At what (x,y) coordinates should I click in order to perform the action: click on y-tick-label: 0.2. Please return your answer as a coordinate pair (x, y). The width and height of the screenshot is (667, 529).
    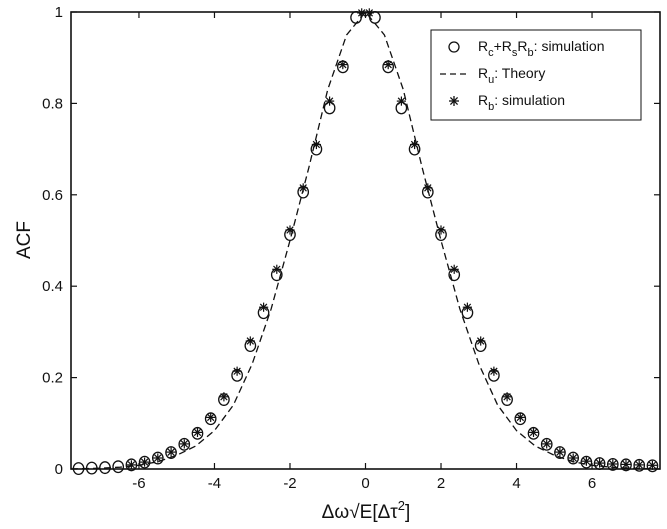
    Looking at the image, I should click on (52, 378).